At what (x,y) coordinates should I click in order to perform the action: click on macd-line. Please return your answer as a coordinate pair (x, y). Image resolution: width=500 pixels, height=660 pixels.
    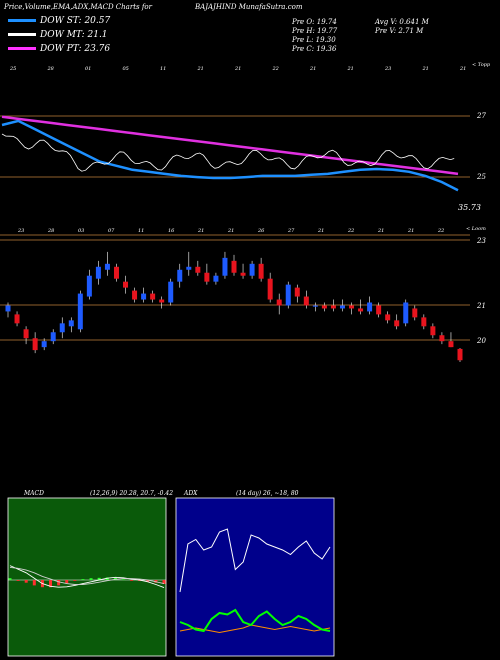
    Looking at the image, I should click on (87, 577).